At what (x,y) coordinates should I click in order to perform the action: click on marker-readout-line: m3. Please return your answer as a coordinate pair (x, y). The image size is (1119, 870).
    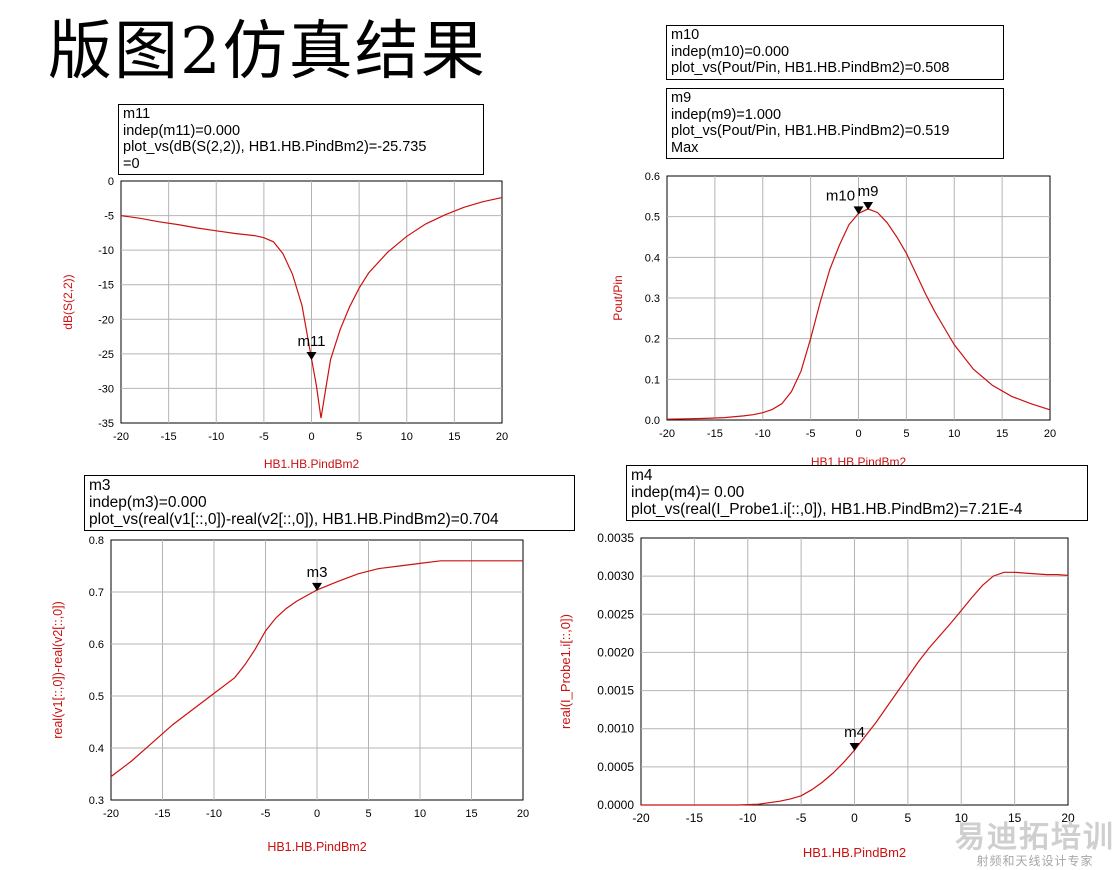
    Looking at the image, I should click on (100, 485).